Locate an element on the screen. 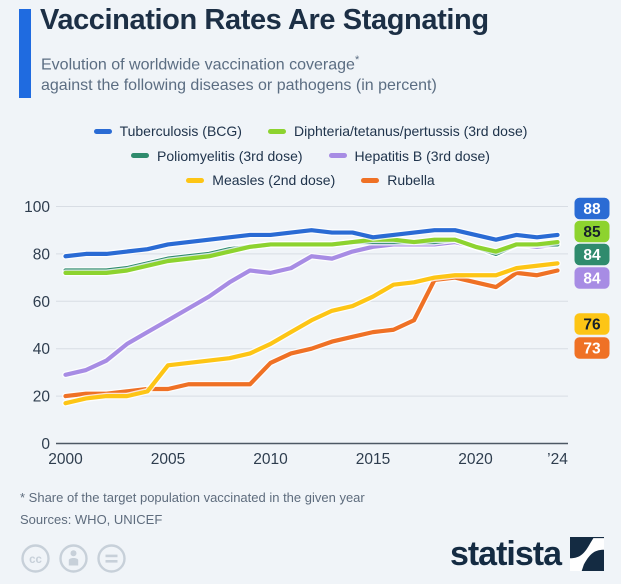  y-tick-label: 0 is located at coordinates (45, 444).